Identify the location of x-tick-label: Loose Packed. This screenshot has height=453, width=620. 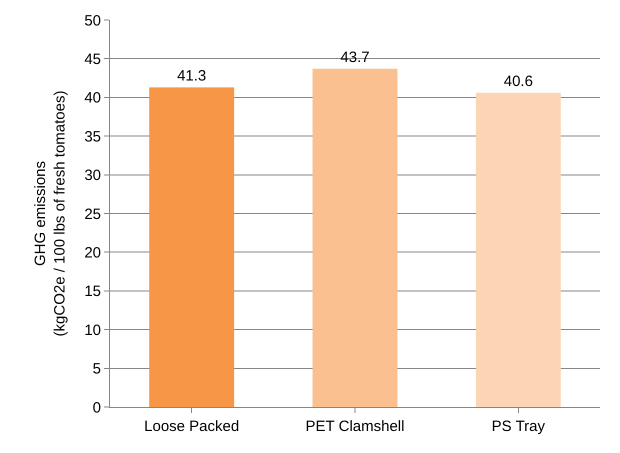
(192, 426).